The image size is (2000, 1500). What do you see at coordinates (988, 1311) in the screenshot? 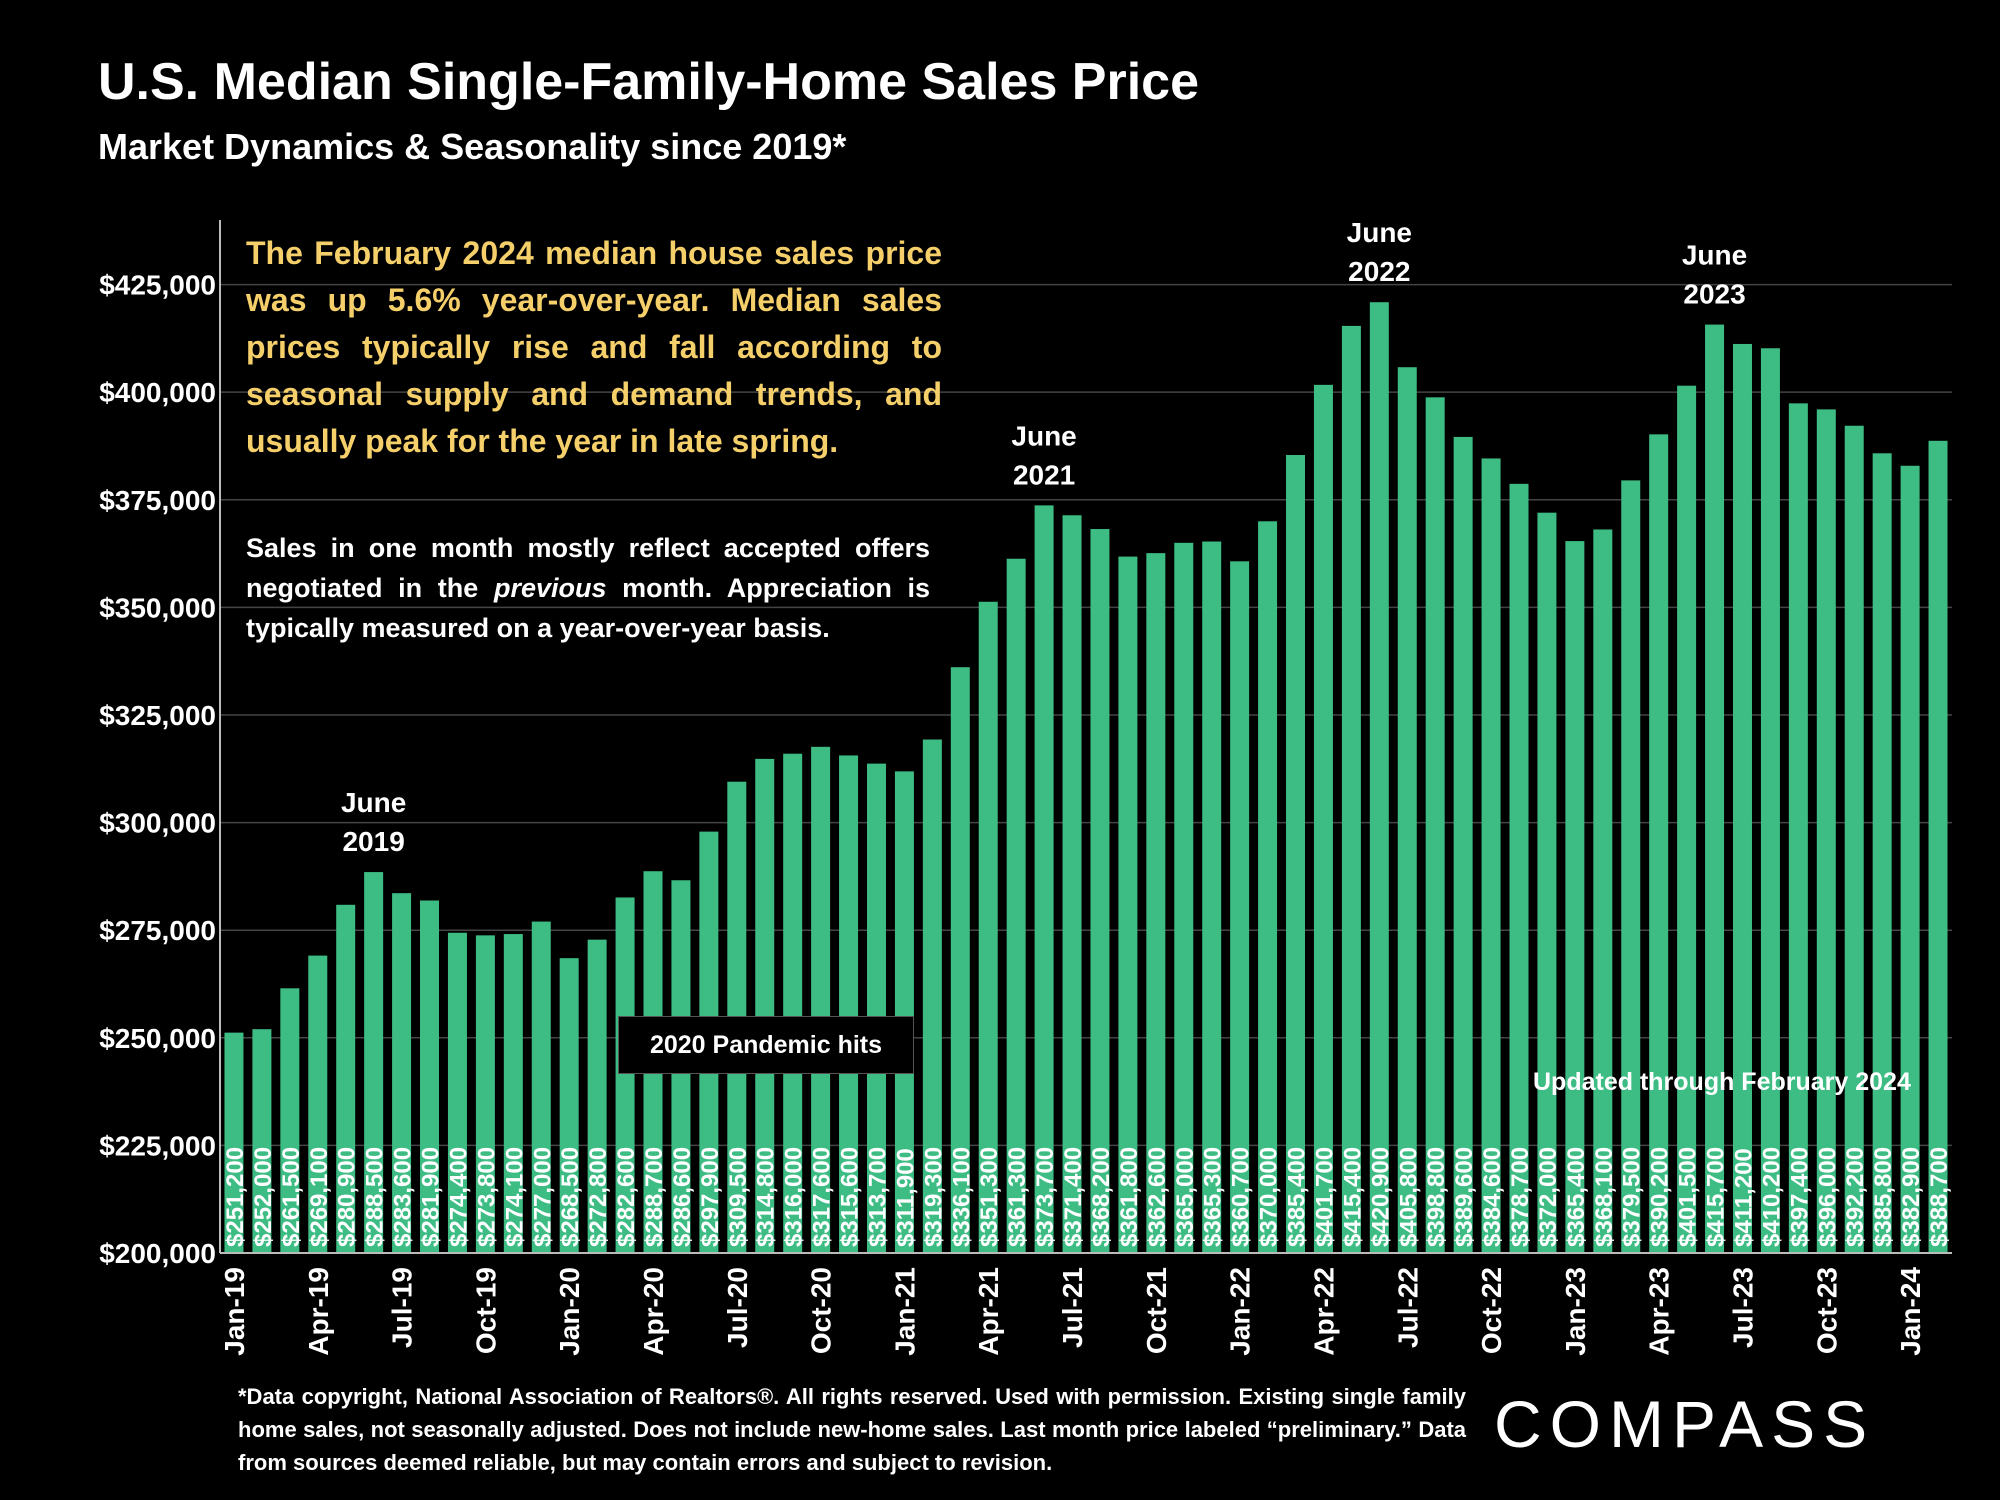
I see `x-tick-label: Apr-21` at bounding box center [988, 1311].